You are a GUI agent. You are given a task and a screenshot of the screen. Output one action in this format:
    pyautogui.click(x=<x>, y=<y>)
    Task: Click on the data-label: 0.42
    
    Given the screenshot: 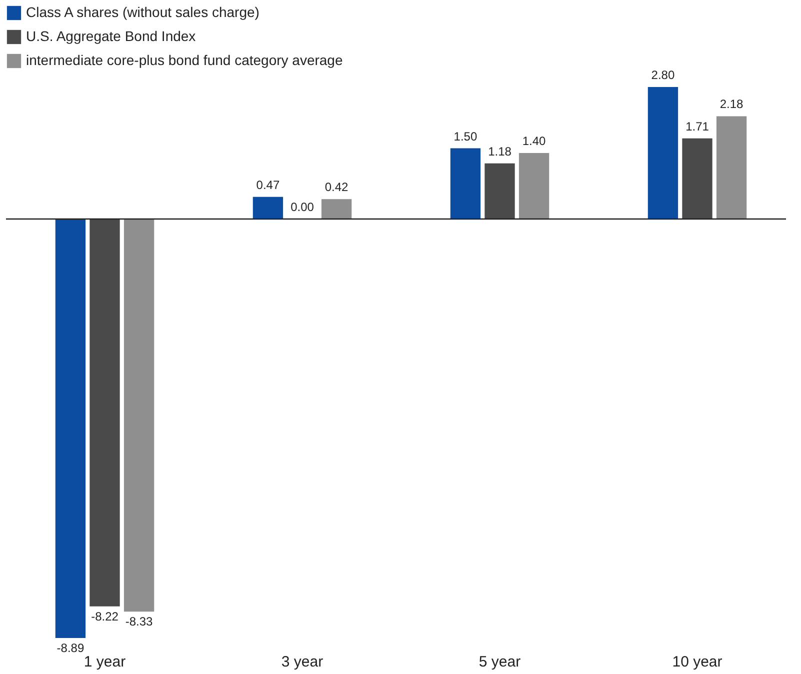 What is the action you would take?
    pyautogui.click(x=336, y=187)
    